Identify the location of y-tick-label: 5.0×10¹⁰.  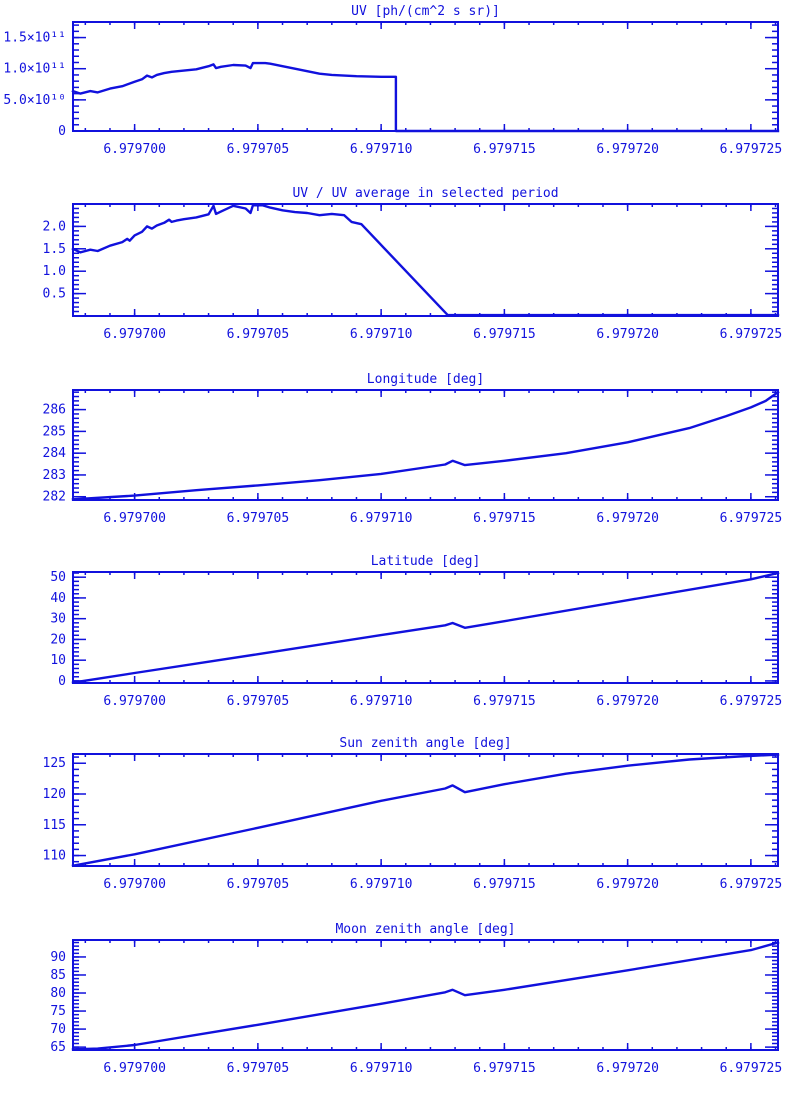
(34, 100).